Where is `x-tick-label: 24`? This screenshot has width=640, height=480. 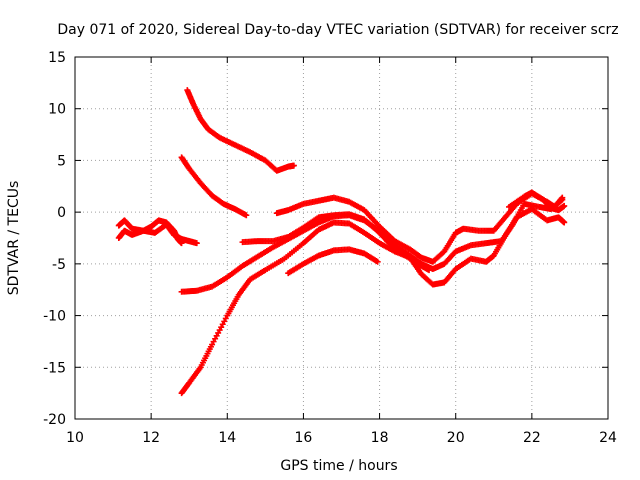 x-tick-label: 24 is located at coordinates (608, 438).